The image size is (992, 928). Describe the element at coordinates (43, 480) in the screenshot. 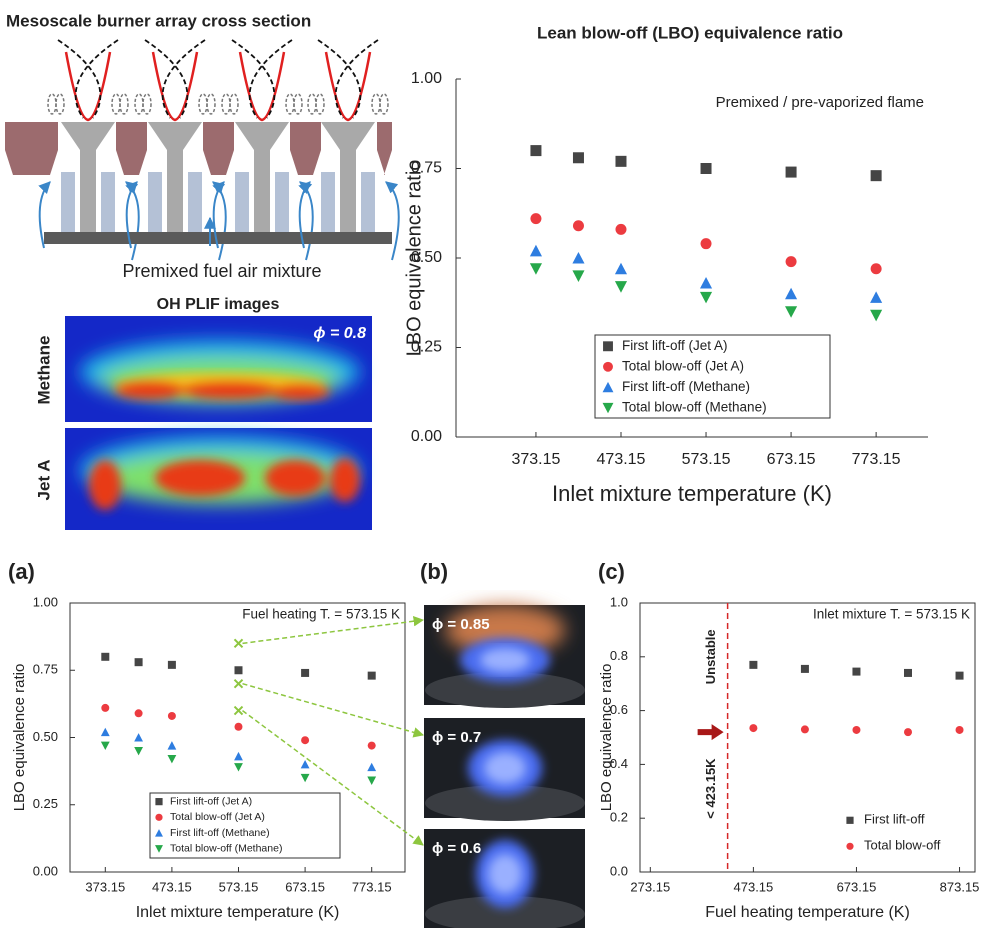

I see `row-label: Jet A` at that location.